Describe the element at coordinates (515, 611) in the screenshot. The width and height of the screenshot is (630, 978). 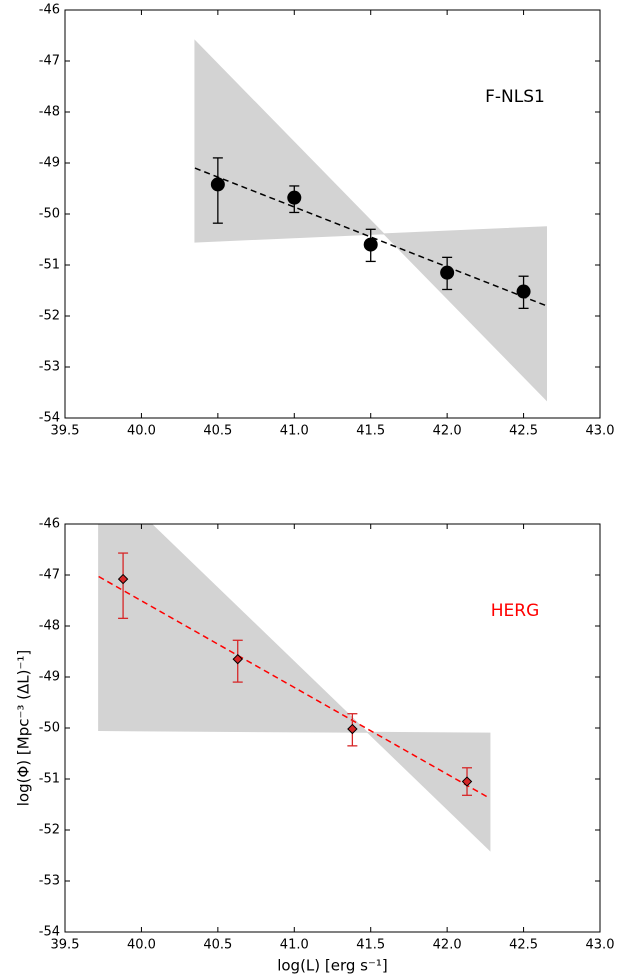
I see `annotation: HERG` at that location.